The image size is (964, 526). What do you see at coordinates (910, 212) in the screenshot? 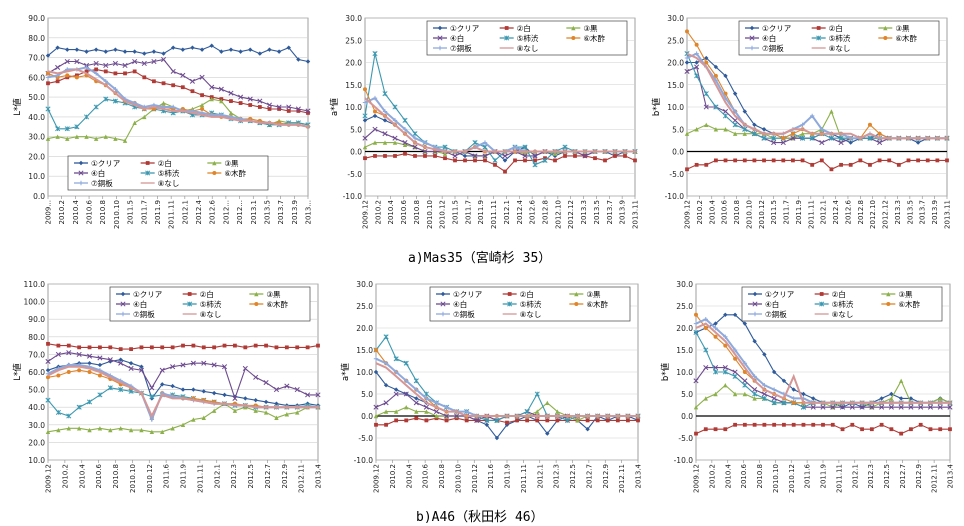
I see `x-tick-label: 2013.5` at bounding box center [910, 212].